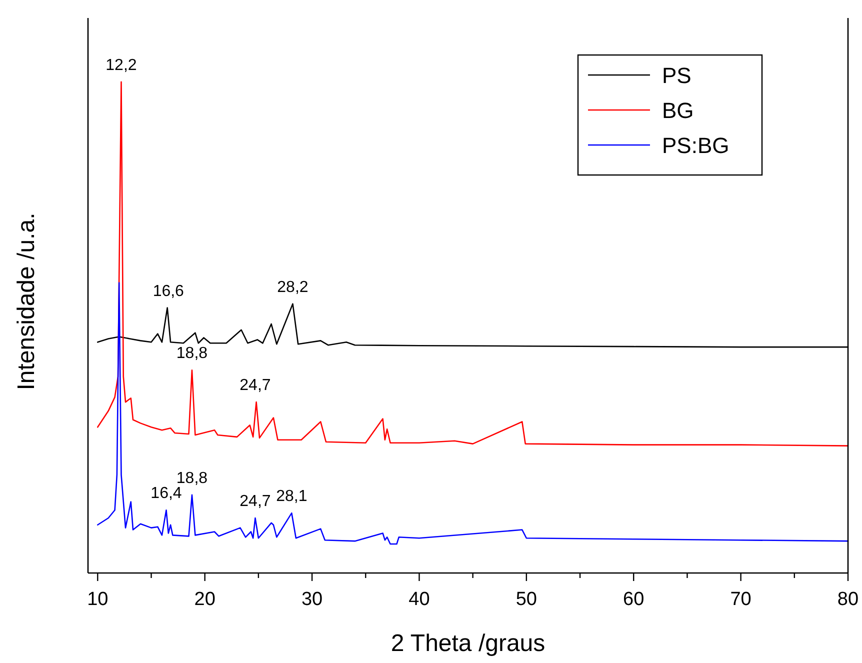  What do you see at coordinates (168, 291) in the screenshot?
I see `annotation: 16,6` at bounding box center [168, 291].